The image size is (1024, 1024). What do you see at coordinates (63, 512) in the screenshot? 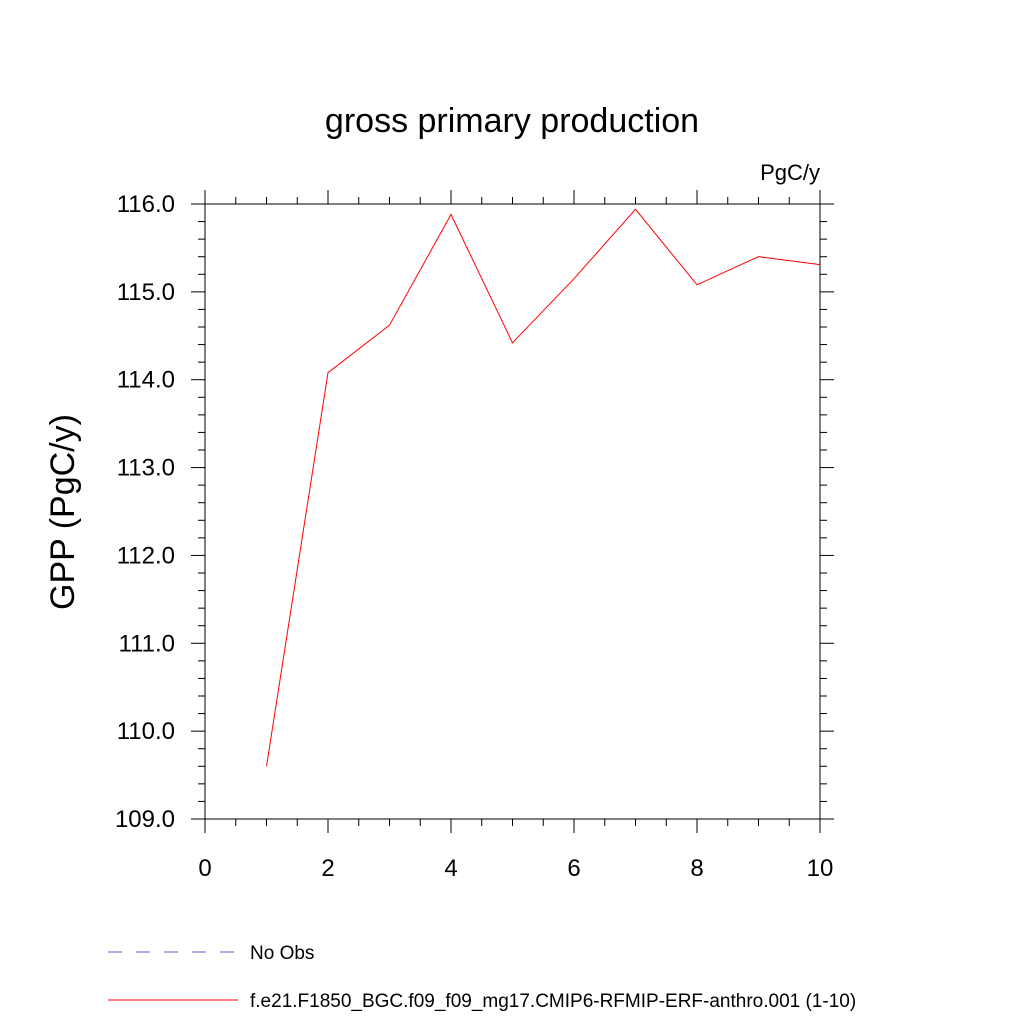
I see `y-axis-label: GPP (PgC/y)` at bounding box center [63, 512].